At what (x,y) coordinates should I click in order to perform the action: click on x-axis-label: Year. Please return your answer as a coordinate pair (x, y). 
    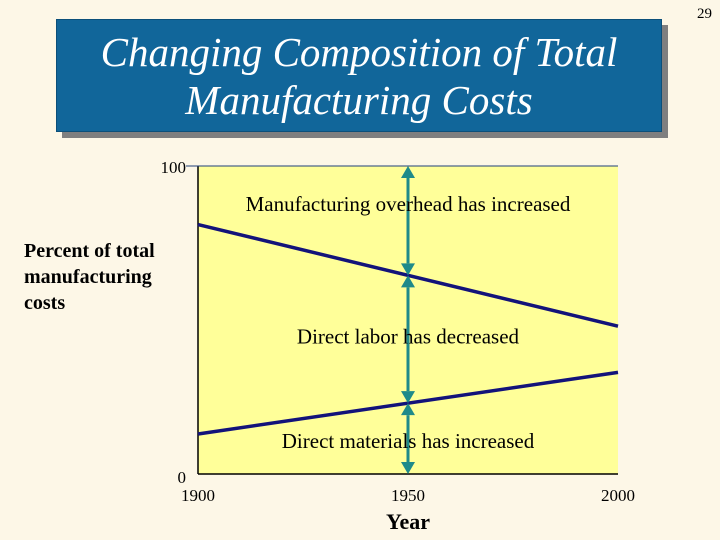
    Looking at the image, I should click on (408, 521).